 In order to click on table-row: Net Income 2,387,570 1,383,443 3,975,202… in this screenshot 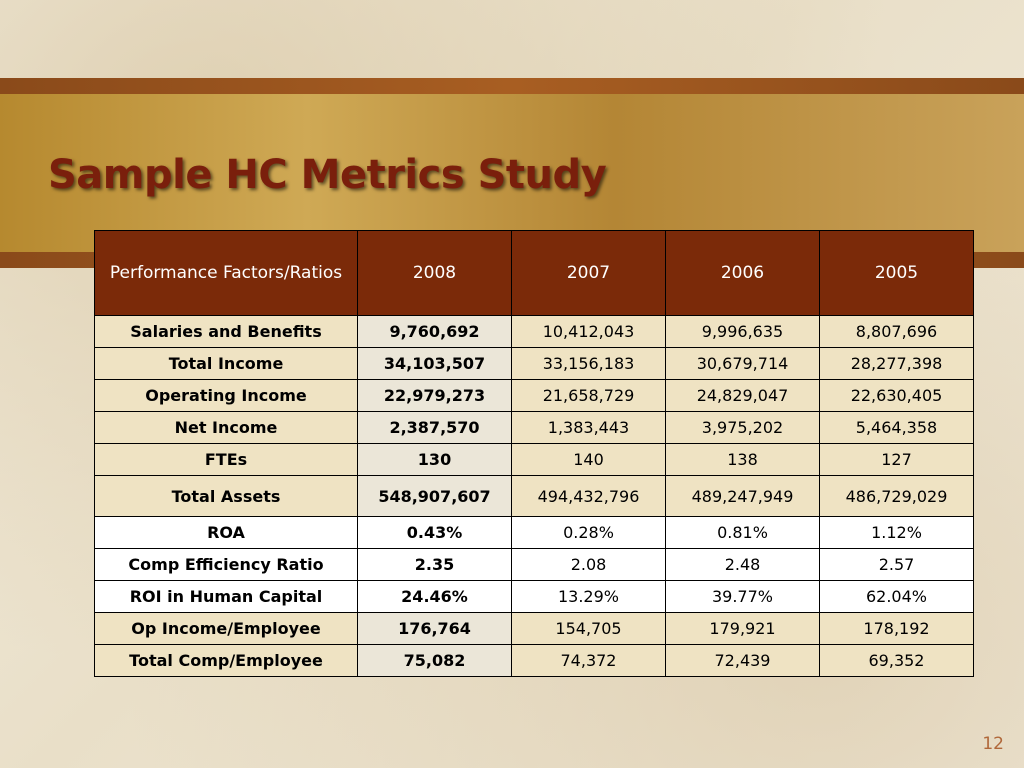, I will do `click(534, 427)`.